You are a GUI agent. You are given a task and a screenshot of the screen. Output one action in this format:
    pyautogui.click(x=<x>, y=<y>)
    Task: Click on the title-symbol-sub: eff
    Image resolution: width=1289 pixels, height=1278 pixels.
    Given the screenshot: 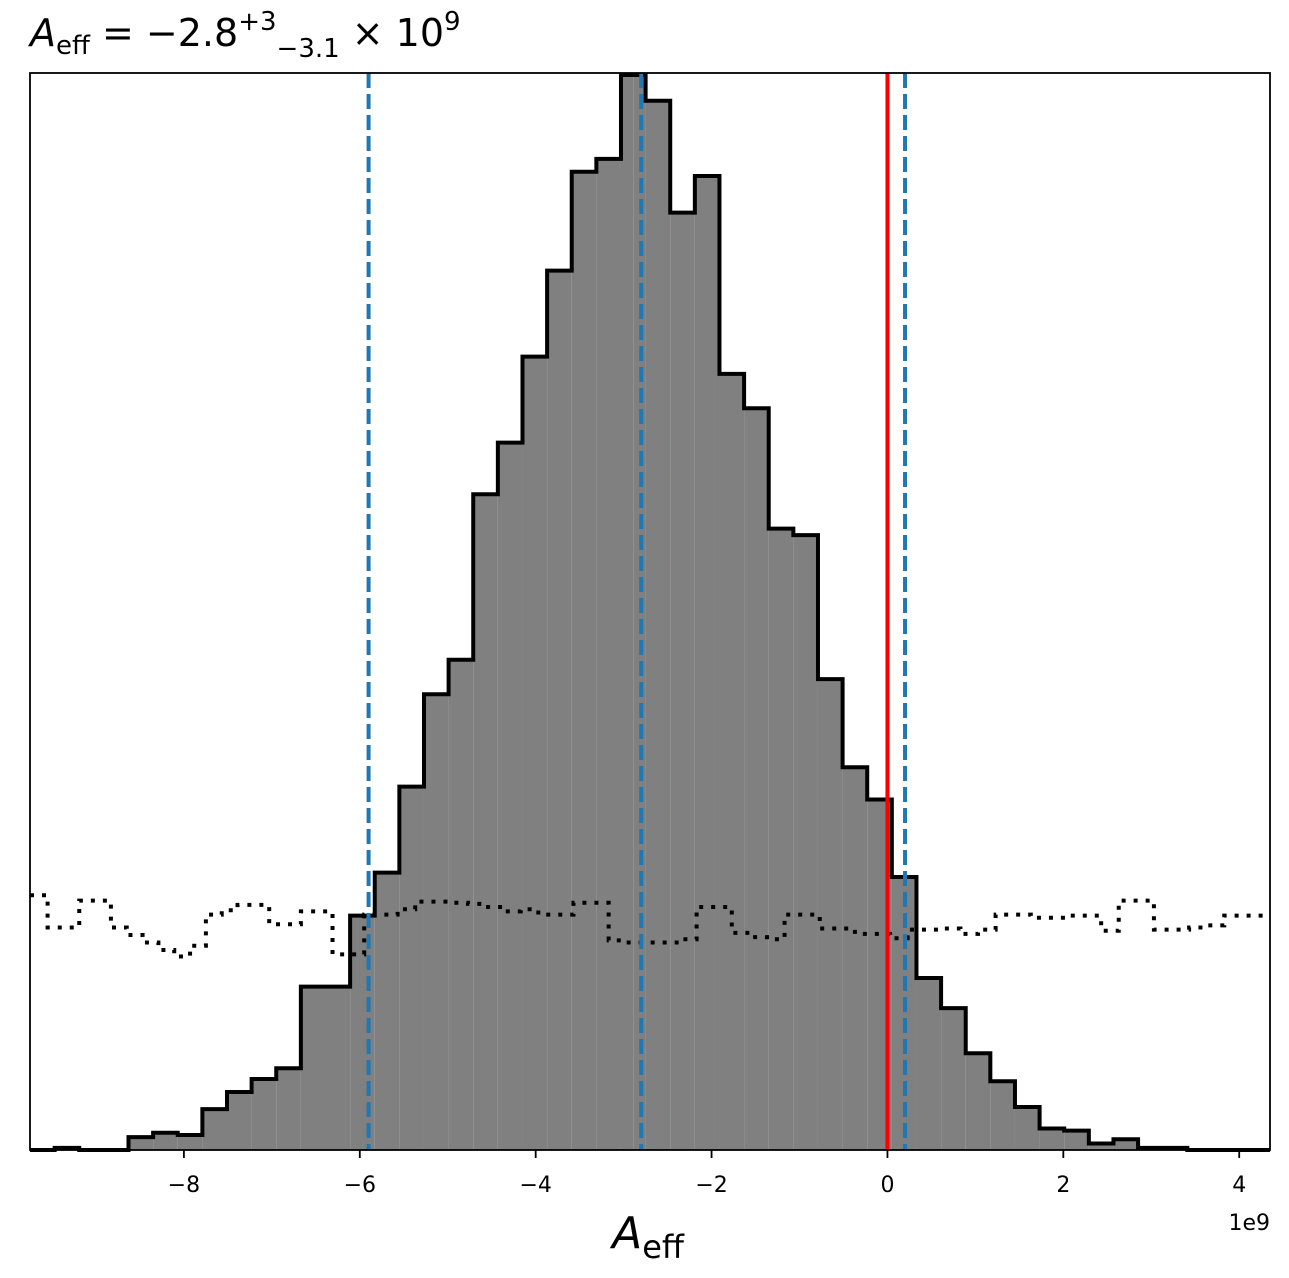 What is the action you would take?
    pyautogui.click(x=73, y=46)
    